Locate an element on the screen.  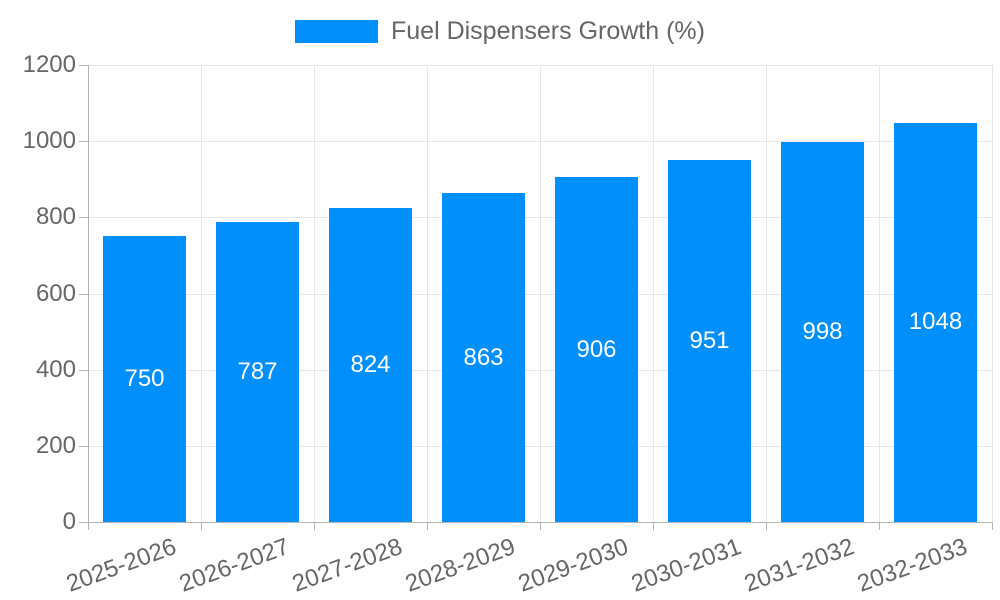
bar: 750 is located at coordinates (144, 379).